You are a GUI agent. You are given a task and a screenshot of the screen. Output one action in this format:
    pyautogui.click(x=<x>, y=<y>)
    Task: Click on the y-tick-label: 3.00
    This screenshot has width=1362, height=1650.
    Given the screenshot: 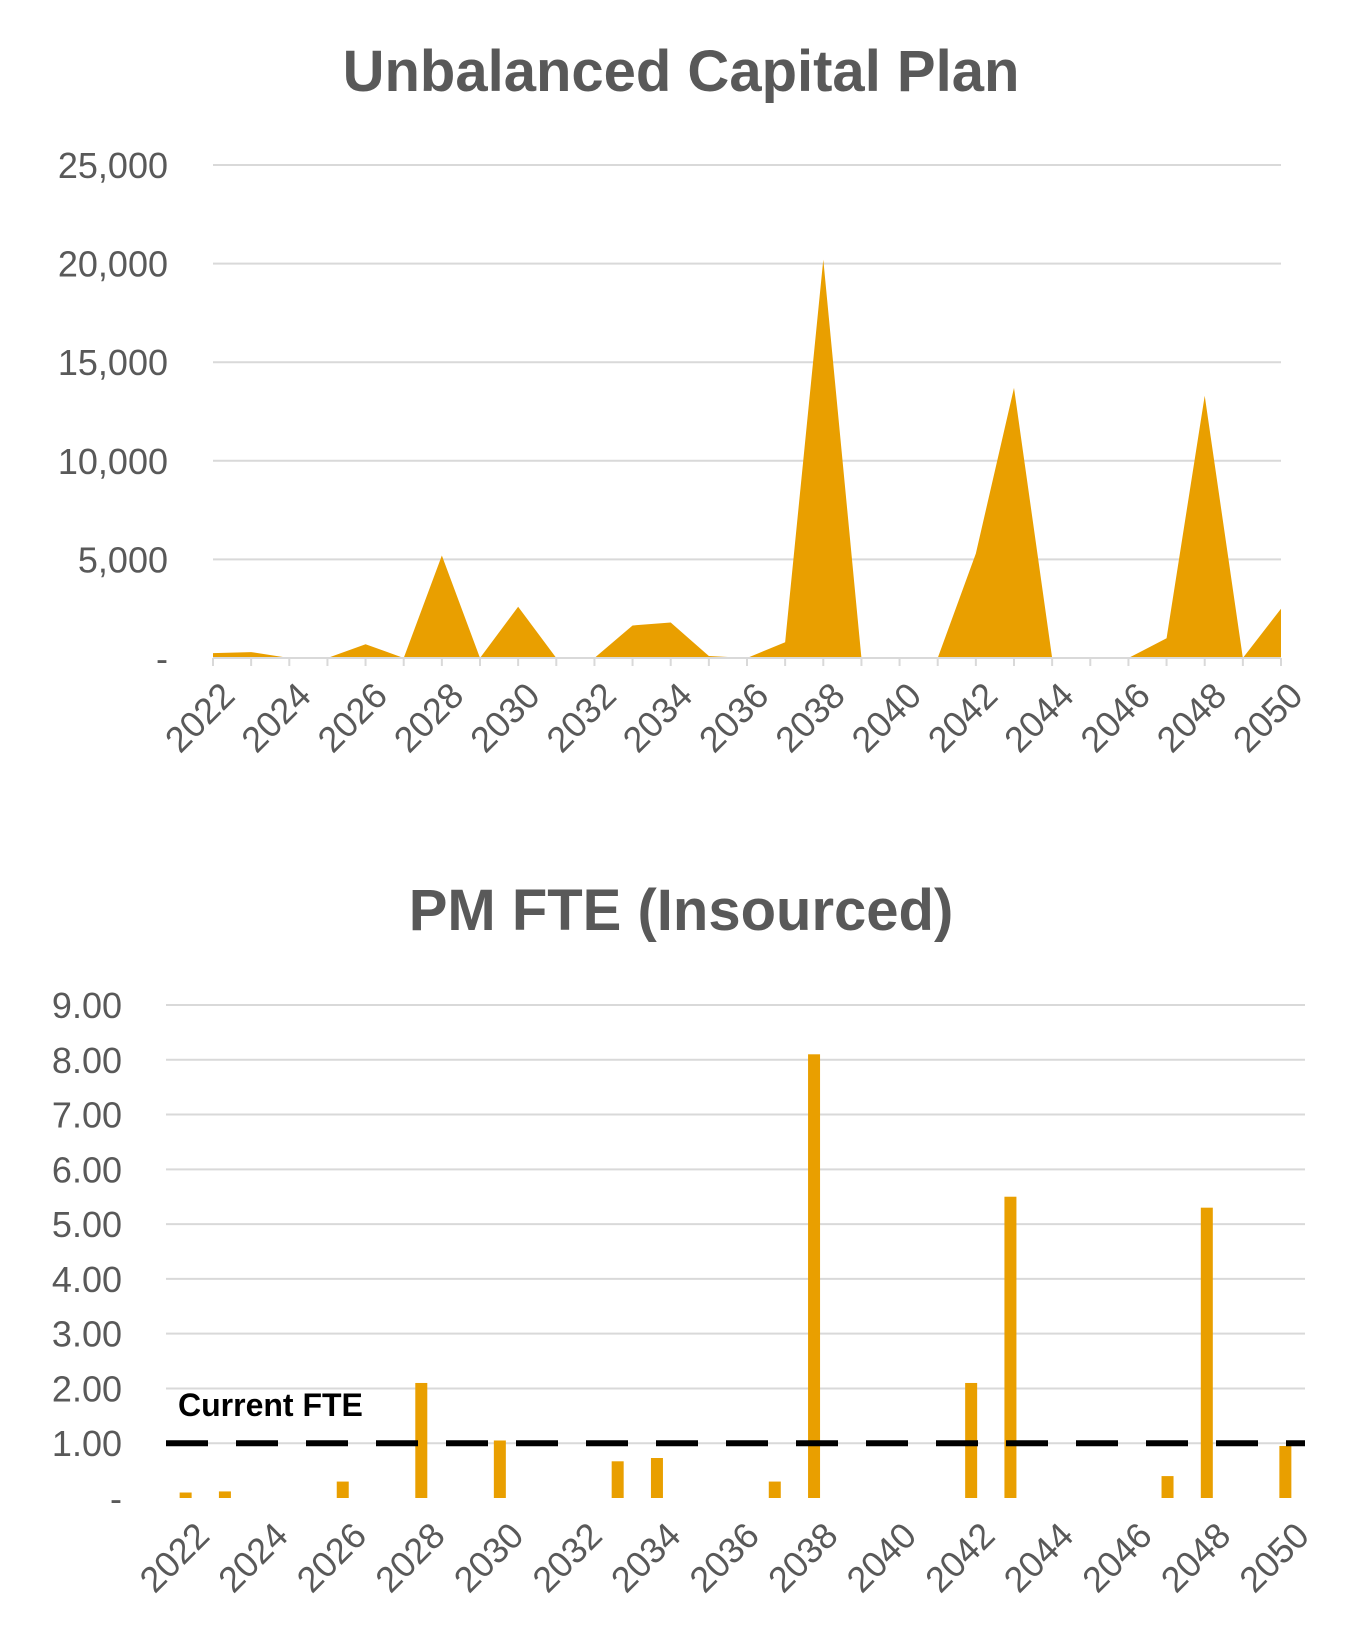 What is the action you would take?
    pyautogui.click(x=87, y=1334)
    